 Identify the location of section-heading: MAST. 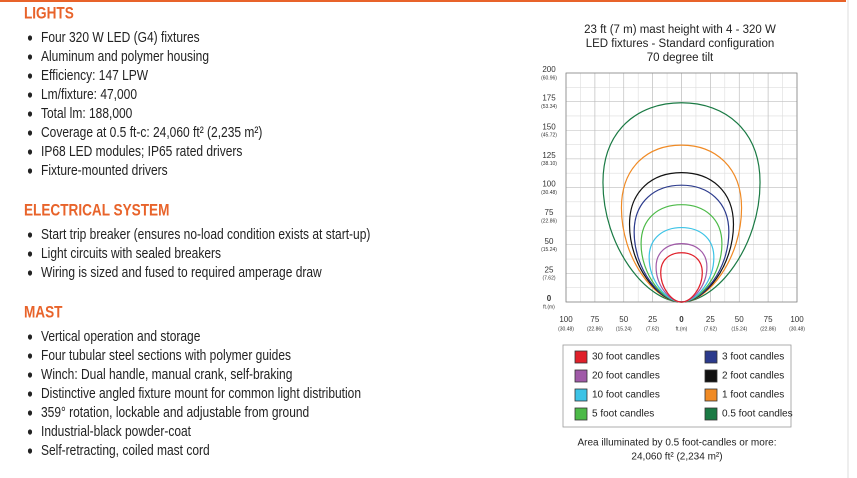
(43, 312).